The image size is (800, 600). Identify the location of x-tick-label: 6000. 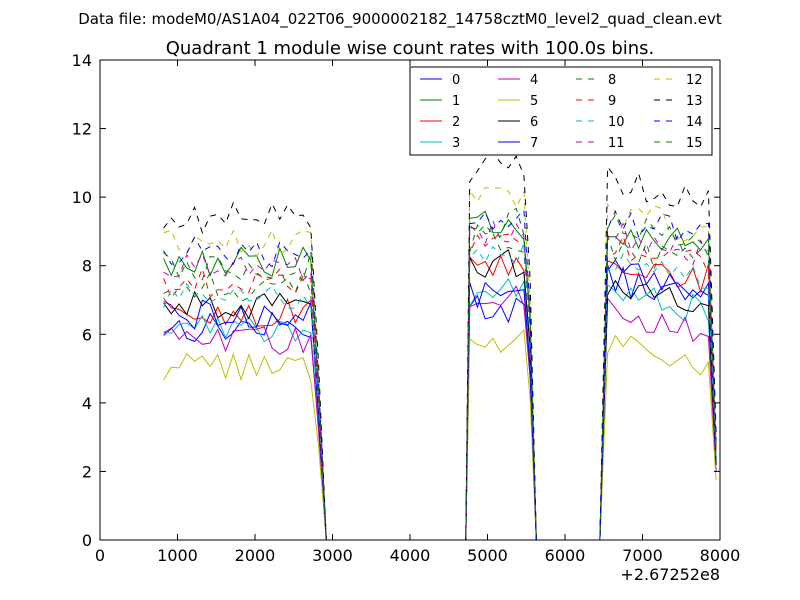
(565, 555).